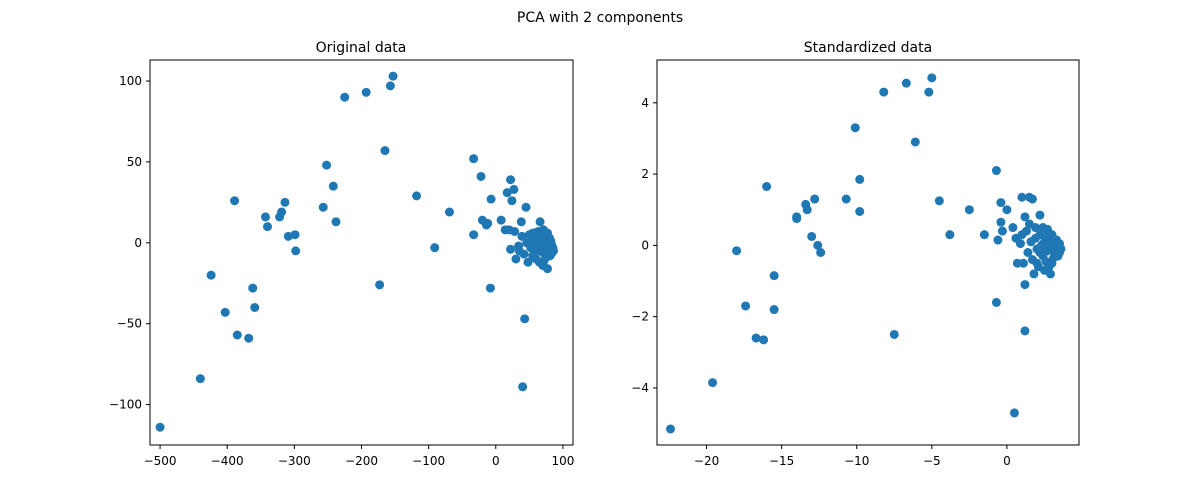 This screenshot has width=1200, height=500. What do you see at coordinates (640, 388) in the screenshot?
I see `y-tick-label: −4` at bounding box center [640, 388].